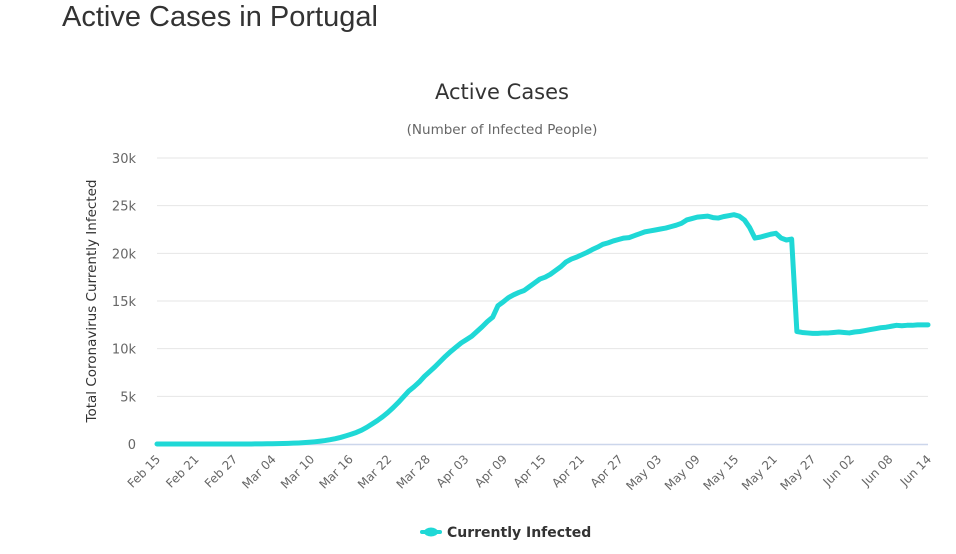 This screenshot has width=956, height=554. What do you see at coordinates (502, 92) in the screenshot?
I see `chart-title: Active Cases` at bounding box center [502, 92].